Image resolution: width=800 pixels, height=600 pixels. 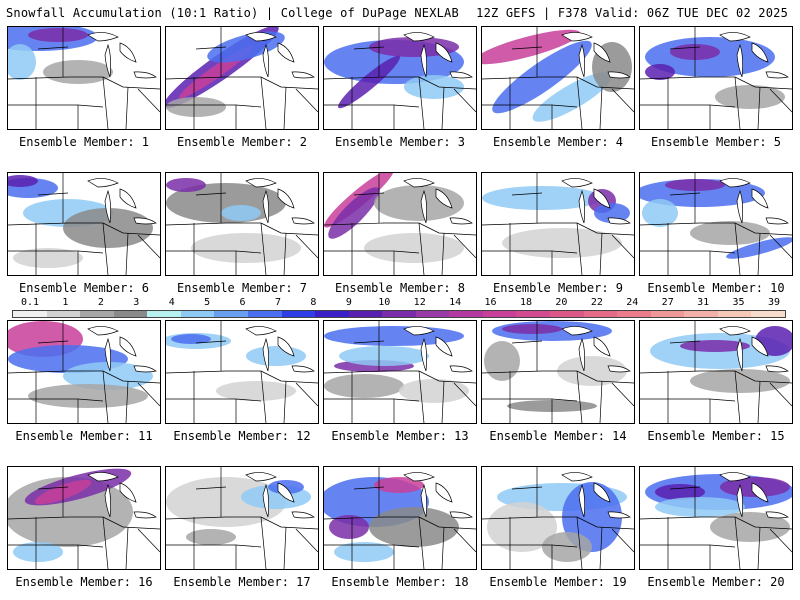 What do you see at coordinates (207, 302) in the screenshot?
I see `colorbar-tick-label: 5` at bounding box center [207, 302].